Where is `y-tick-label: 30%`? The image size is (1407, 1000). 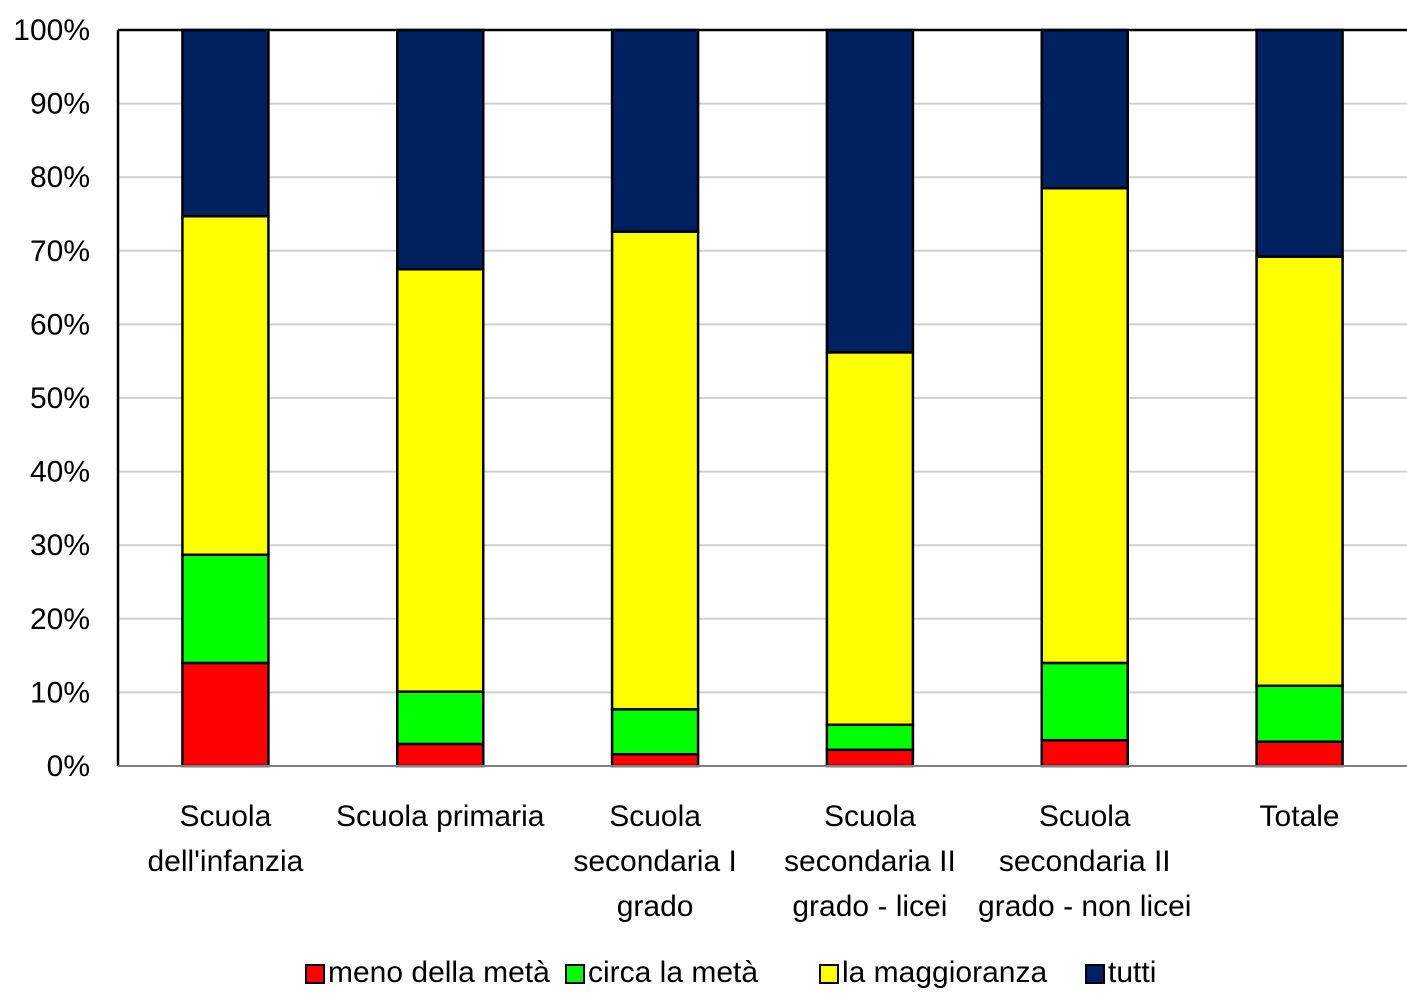 y-tick-label: 30% is located at coordinates (60, 545).